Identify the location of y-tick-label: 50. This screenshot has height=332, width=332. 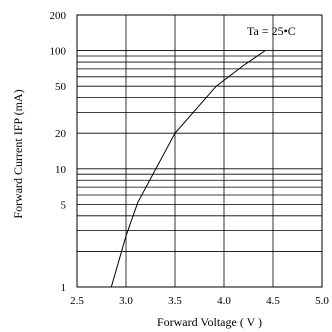
(61, 87).